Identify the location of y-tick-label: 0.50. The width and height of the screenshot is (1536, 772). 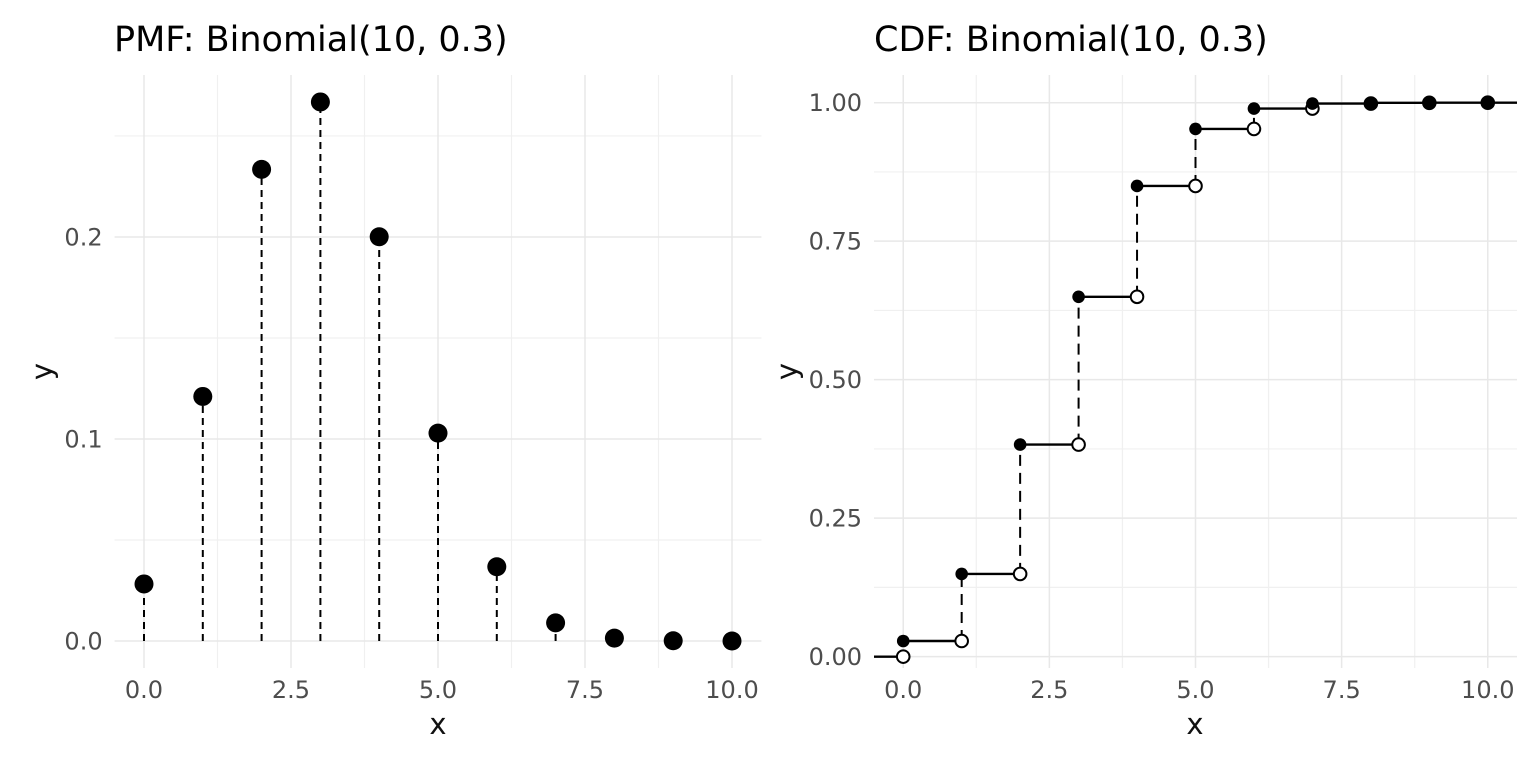
(835, 380).